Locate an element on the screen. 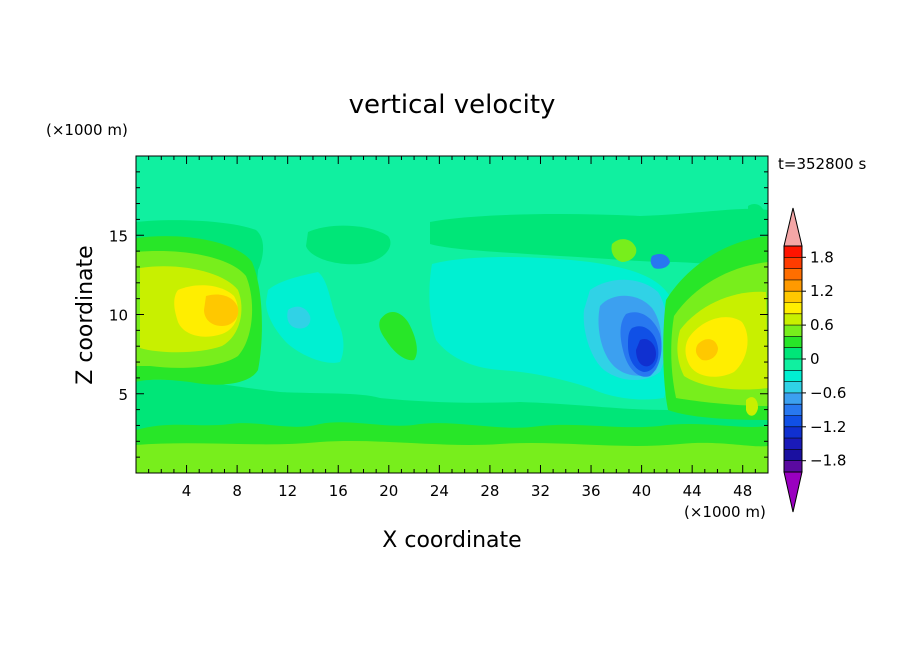 The width and height of the screenshot is (904, 654). y-axis-title: Z coordinate is located at coordinates (85, 314).